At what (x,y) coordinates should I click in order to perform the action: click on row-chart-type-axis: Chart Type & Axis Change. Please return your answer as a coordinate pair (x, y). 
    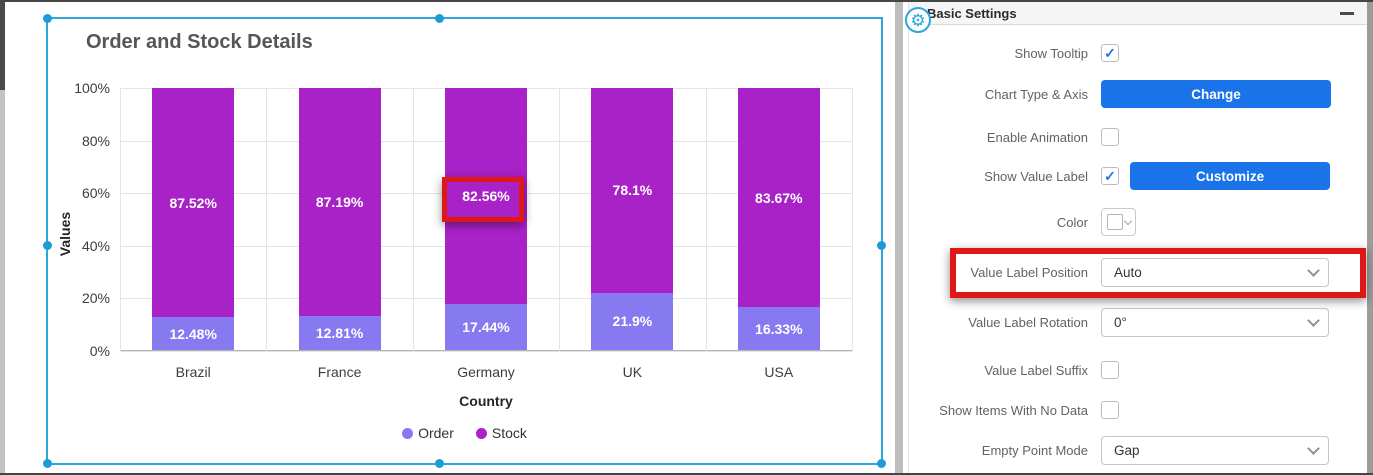
    Looking at the image, I should click on (1138, 94).